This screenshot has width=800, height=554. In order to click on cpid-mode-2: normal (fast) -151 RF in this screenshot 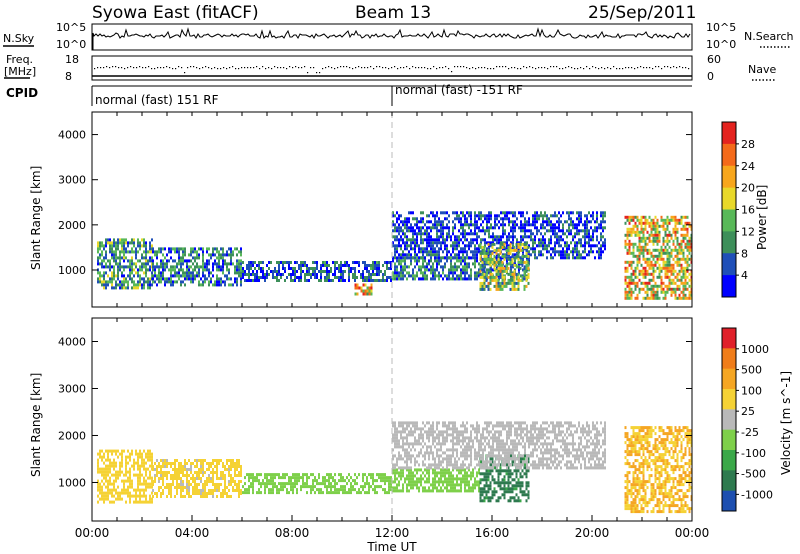, I will do `click(459, 90)`.